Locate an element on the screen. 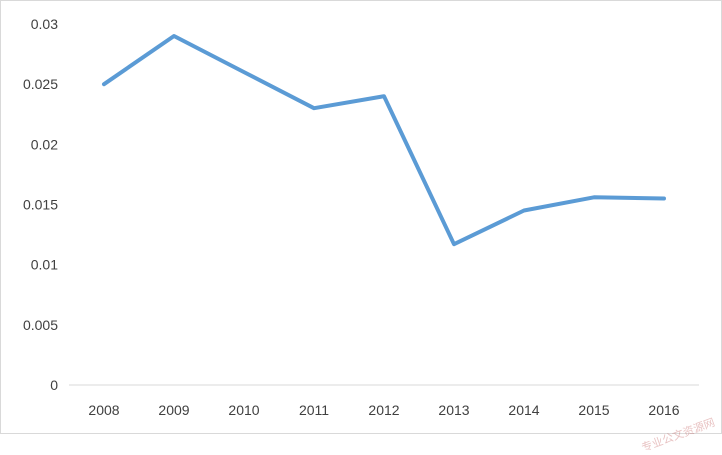 The image size is (722, 455). x-tick-label: 2009 is located at coordinates (173, 410).